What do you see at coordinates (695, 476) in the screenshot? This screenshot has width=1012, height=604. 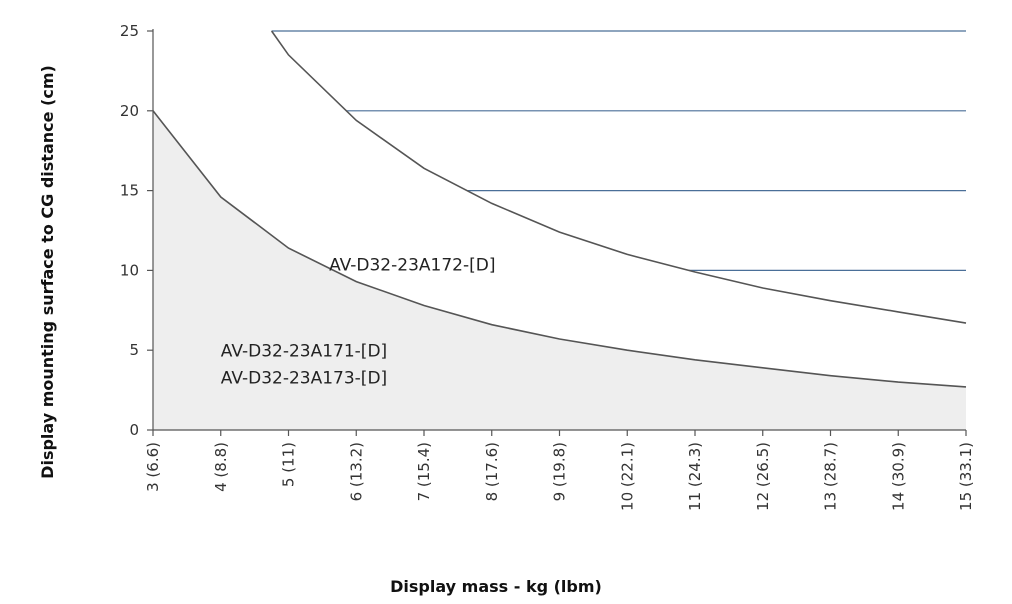 I see `x-tick-label-11: 11 (24.3)` at bounding box center [695, 476].